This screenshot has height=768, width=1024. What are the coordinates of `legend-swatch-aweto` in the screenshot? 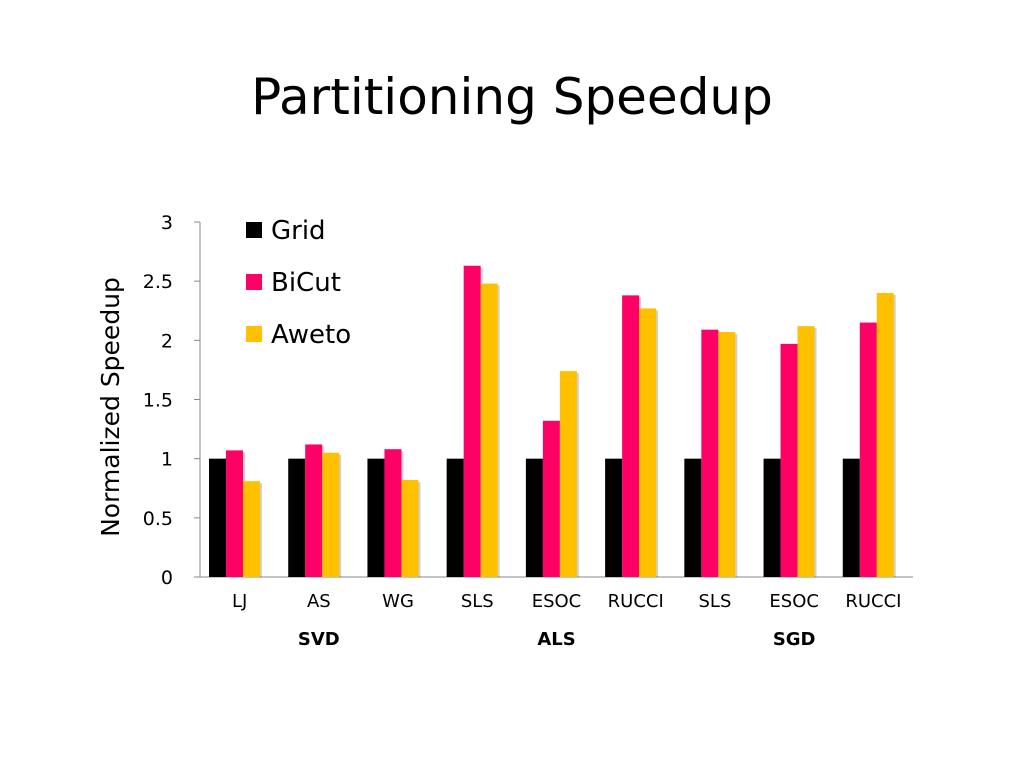 It's located at (254, 334).